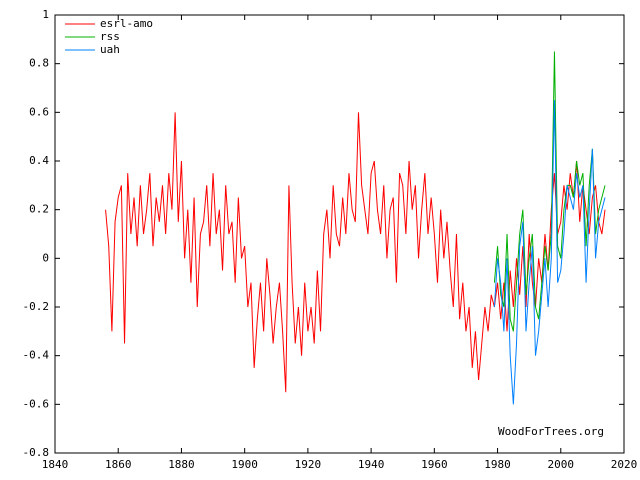 This screenshot has width=640, height=480. I want to click on legend-label: esrl-amo, so click(126, 23).